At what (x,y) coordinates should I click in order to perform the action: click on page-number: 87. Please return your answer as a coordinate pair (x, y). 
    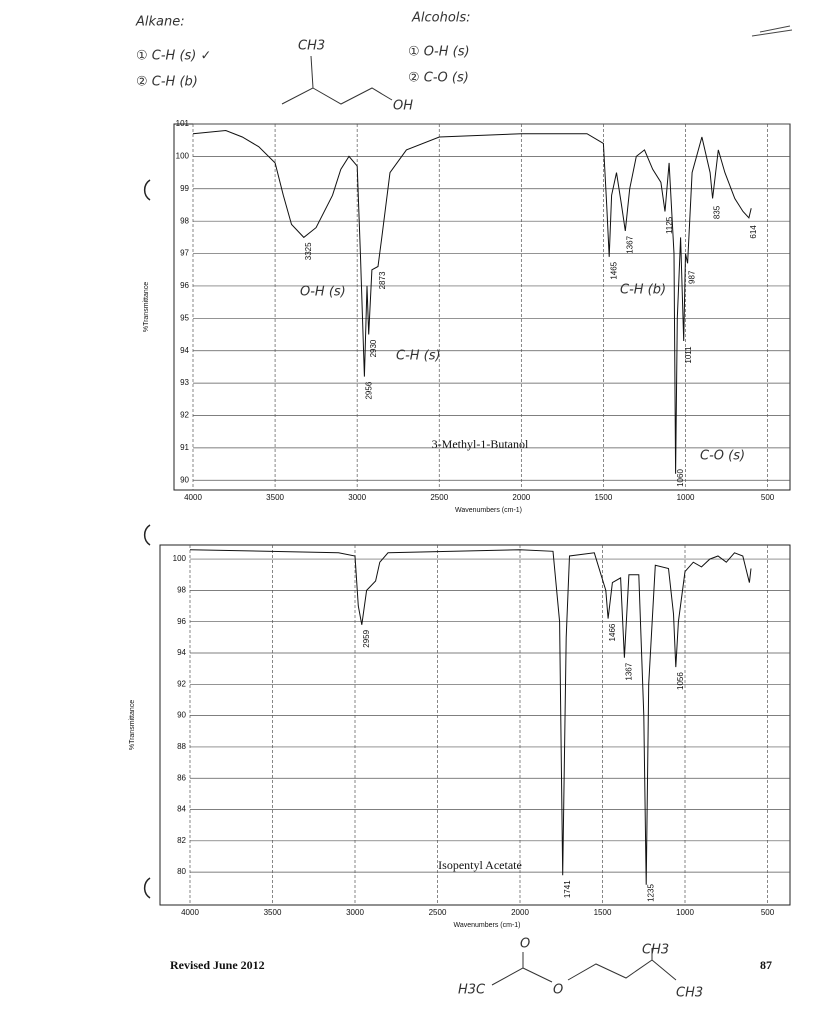
    Looking at the image, I should click on (766, 965).